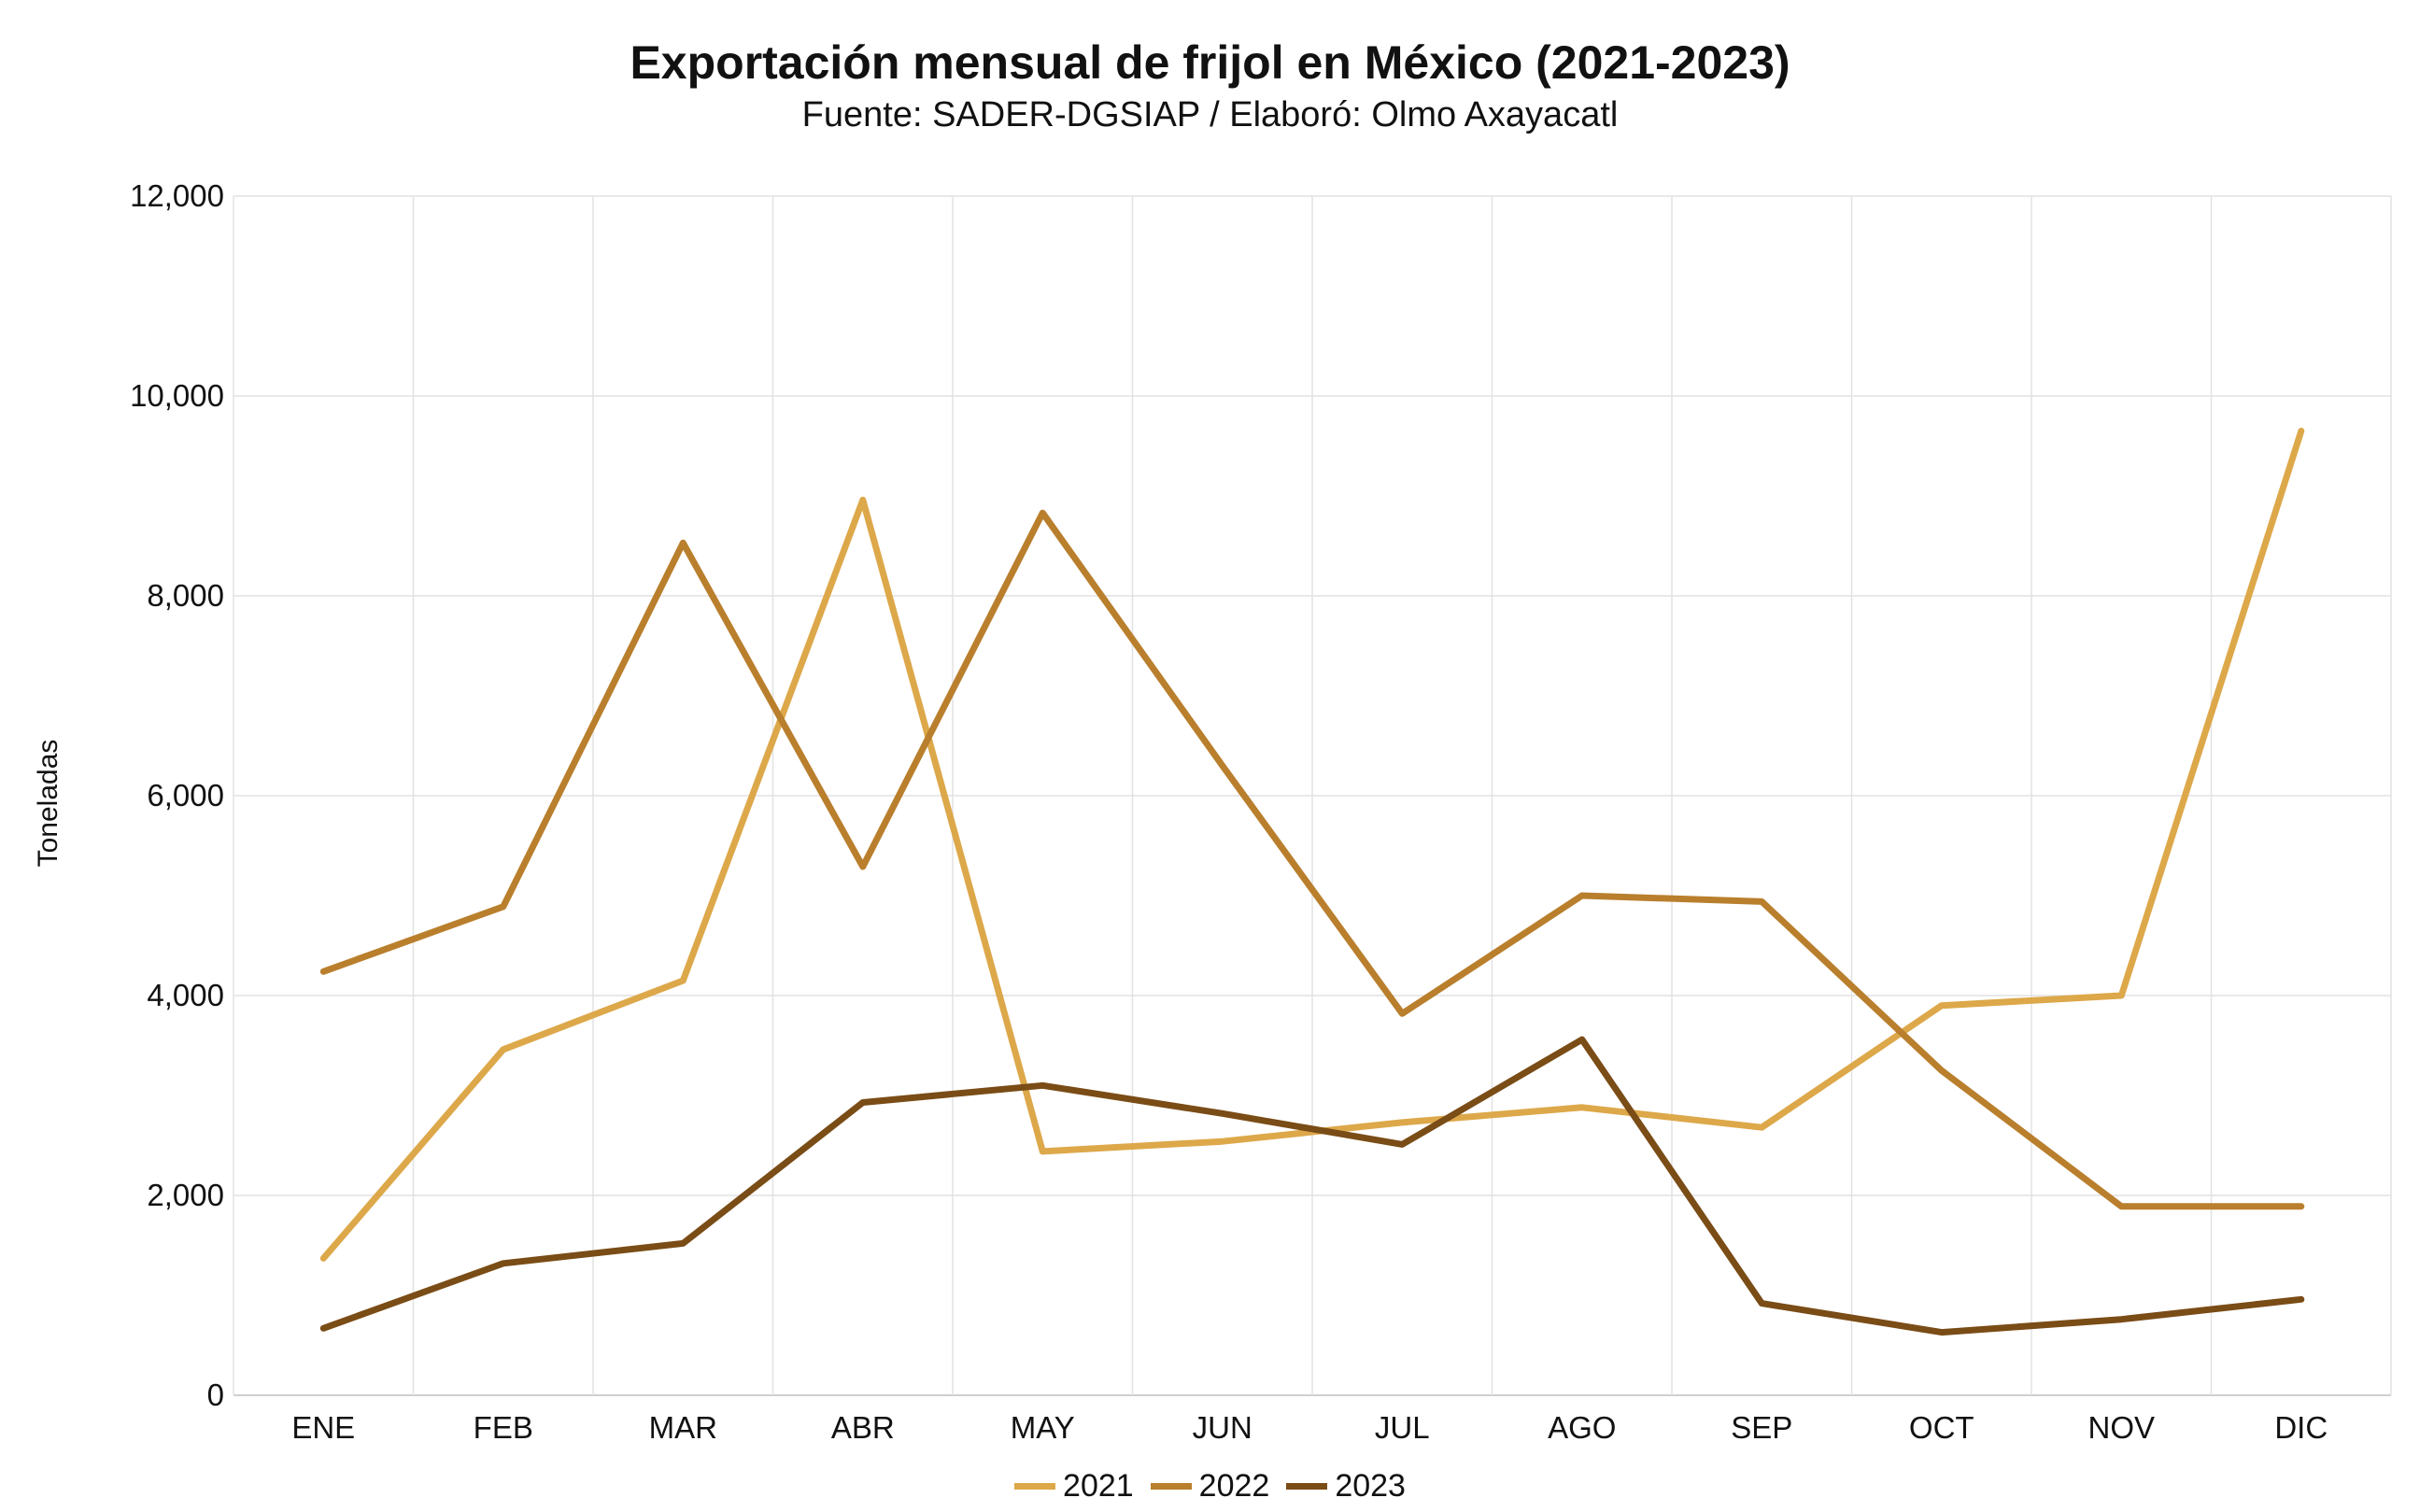  What do you see at coordinates (186, 595) in the screenshot?
I see `y-tick-label: 8,000` at bounding box center [186, 595].